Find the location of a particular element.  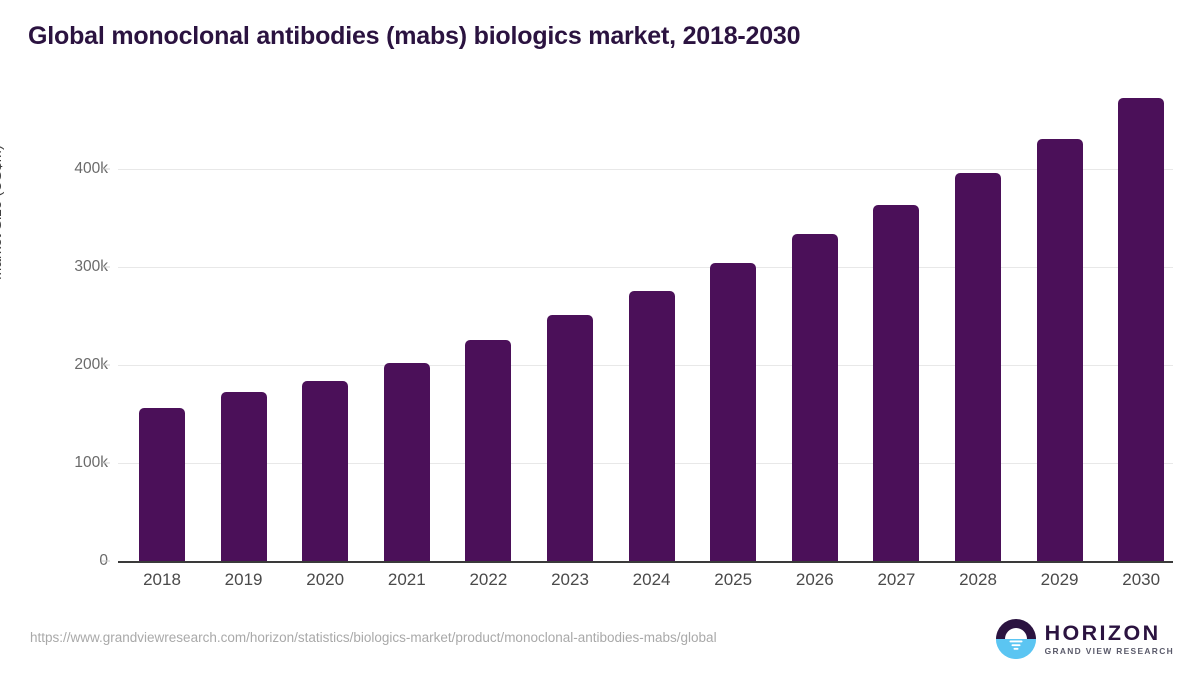

y-tick-label: 400k is located at coordinates (91, 168).